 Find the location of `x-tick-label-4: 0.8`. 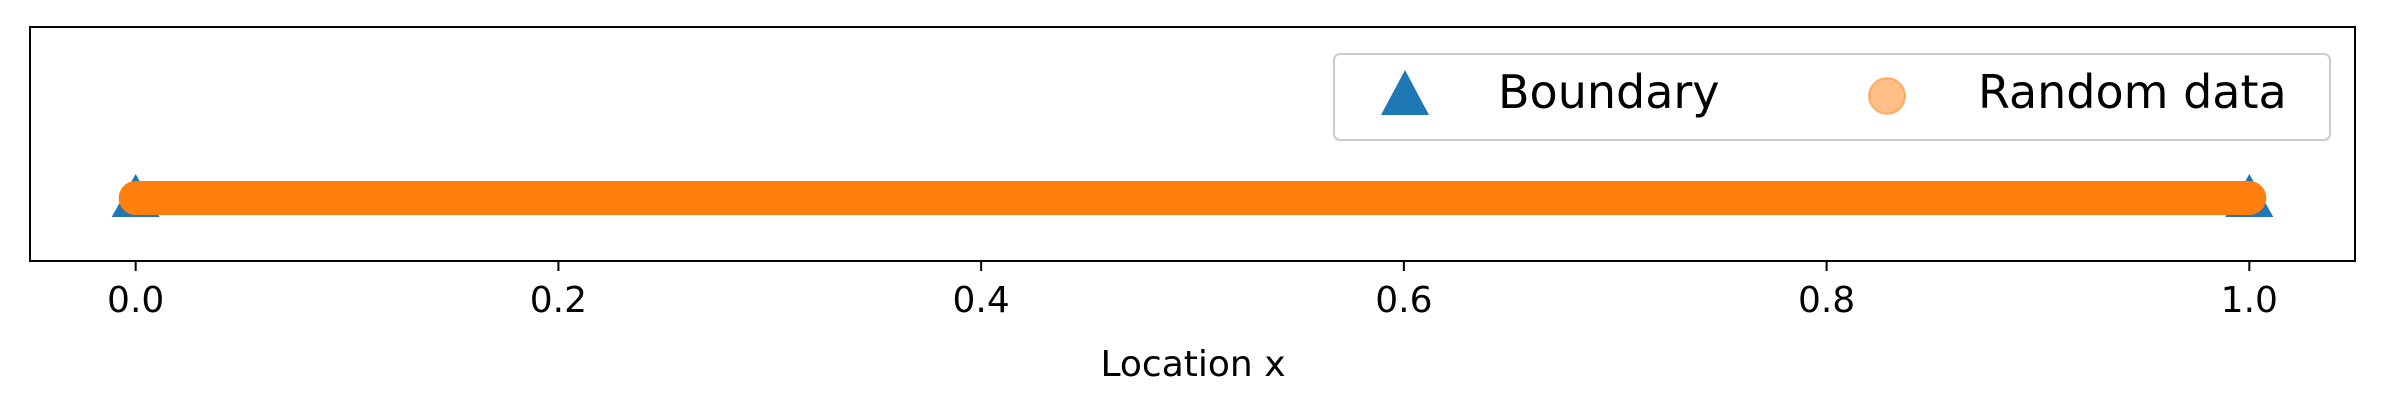

x-tick-label-4: 0.8 is located at coordinates (1826, 300).